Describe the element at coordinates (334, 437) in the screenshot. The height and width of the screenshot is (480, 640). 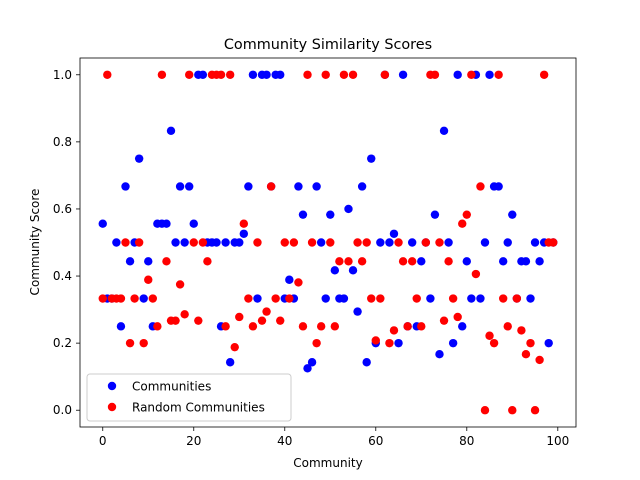
I see `x-axis: 0 20 40 60 80 100` at that location.